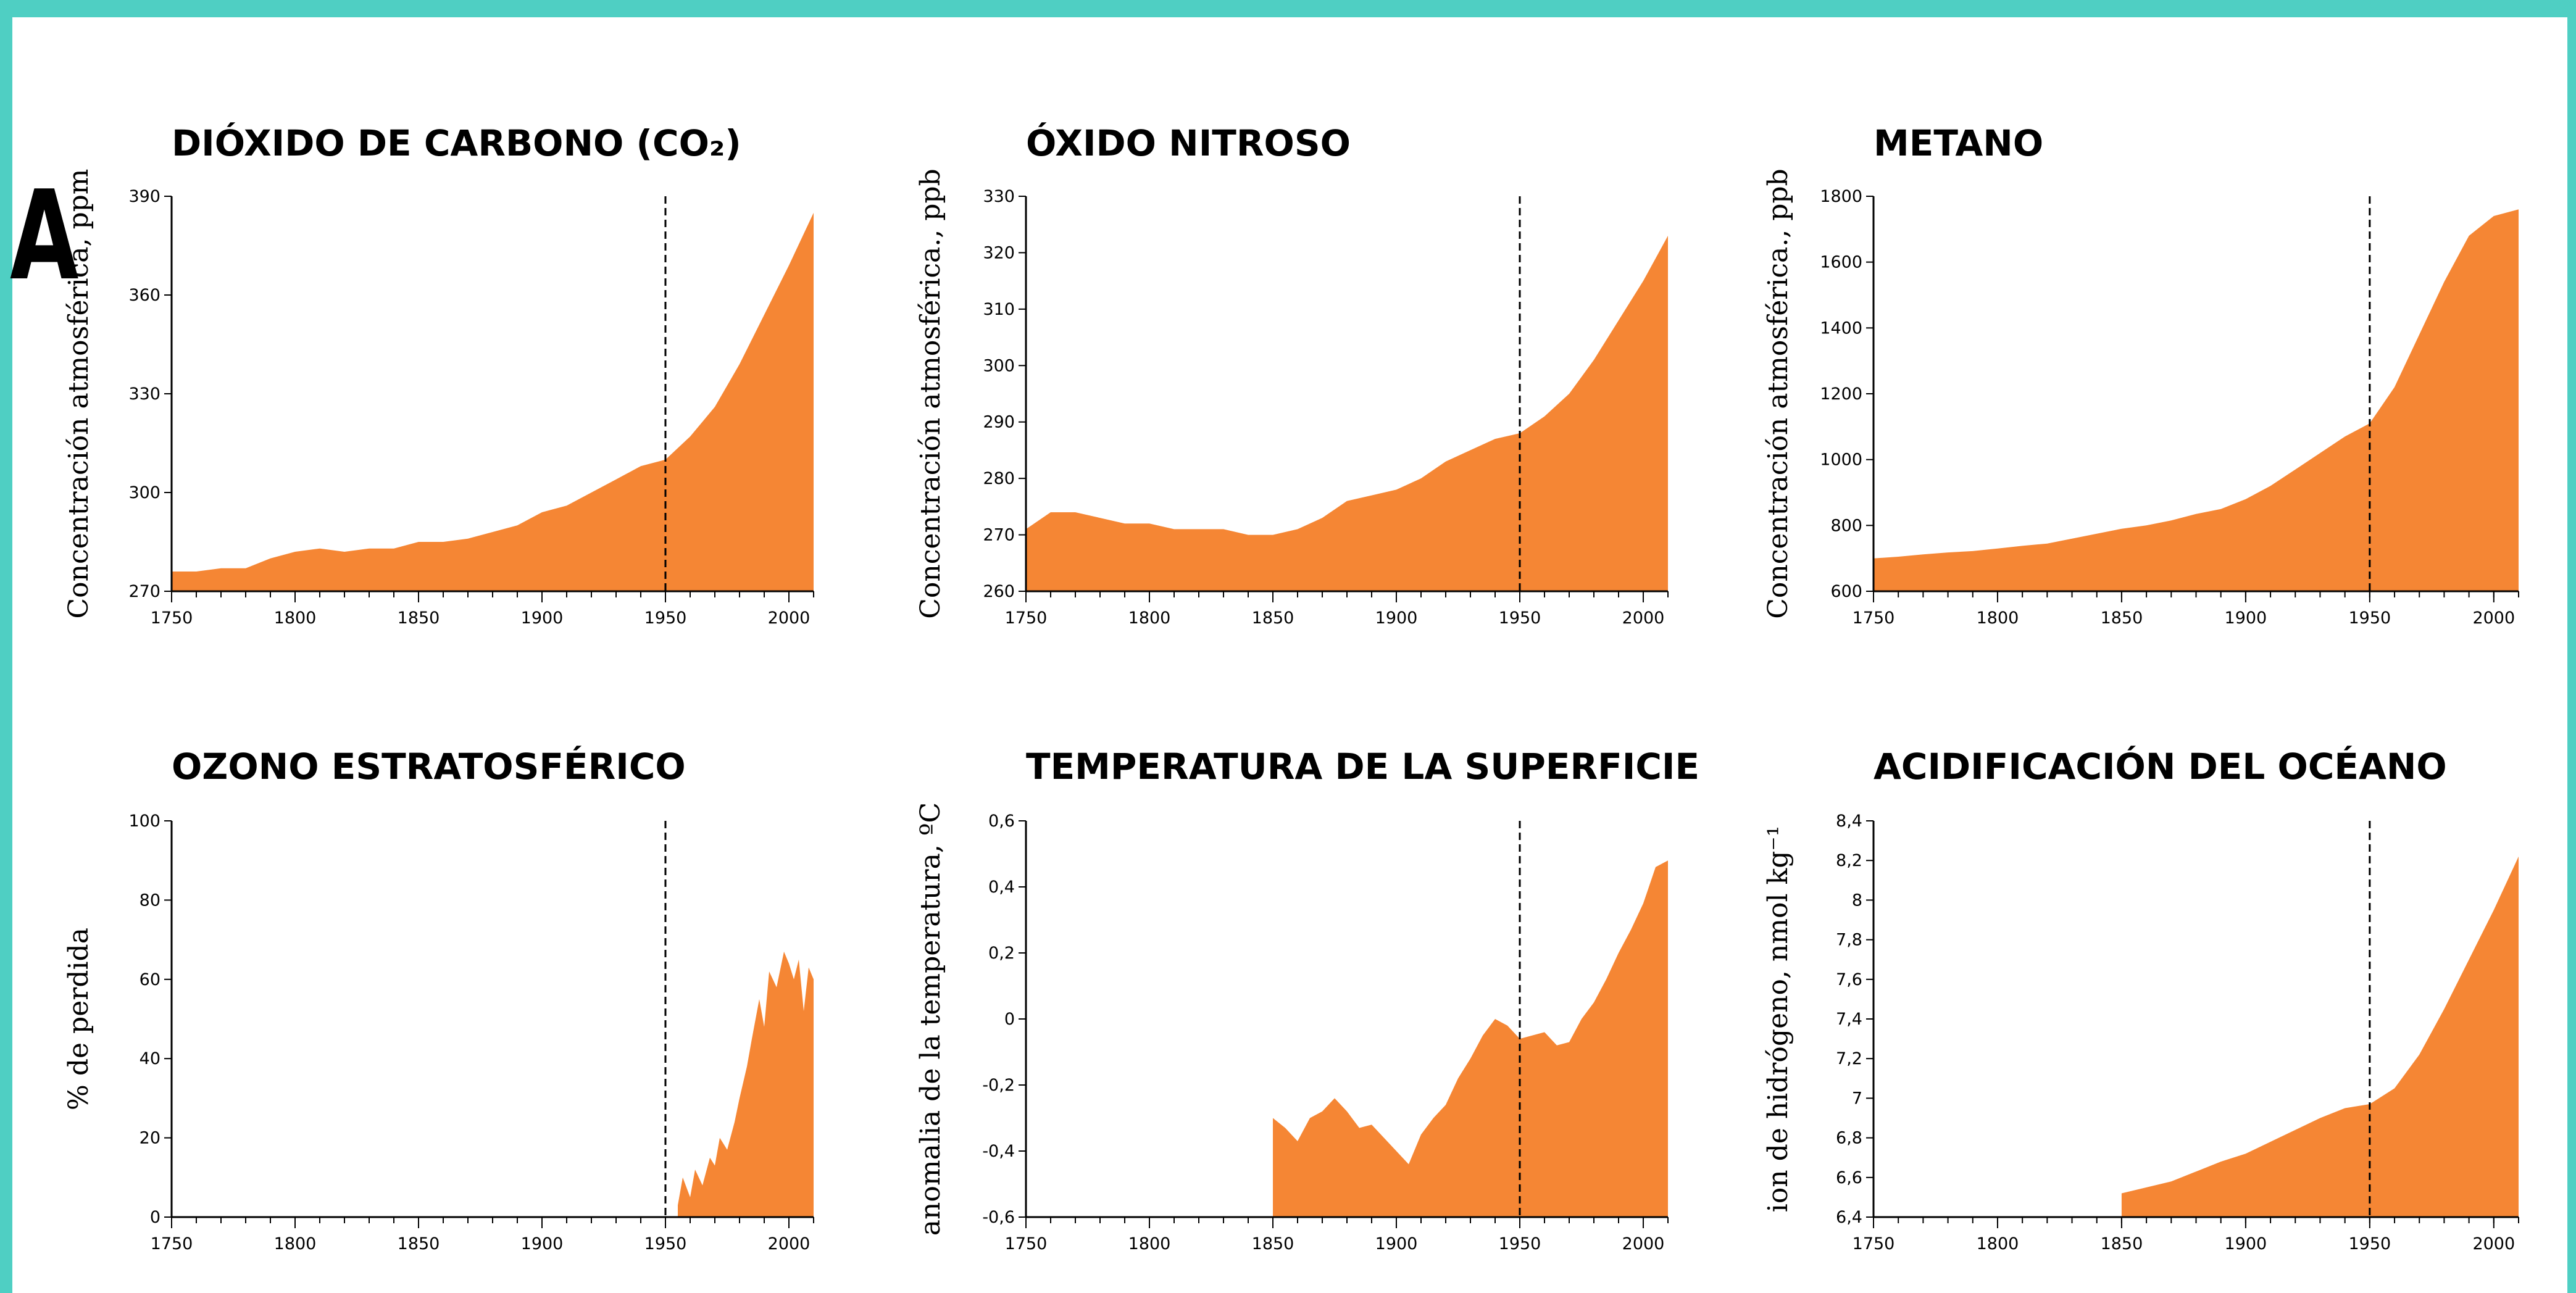 This screenshot has height=1293, width=2576. Describe the element at coordinates (999, 1151) in the screenshot. I see `y-tick-label: -0,4` at that location.